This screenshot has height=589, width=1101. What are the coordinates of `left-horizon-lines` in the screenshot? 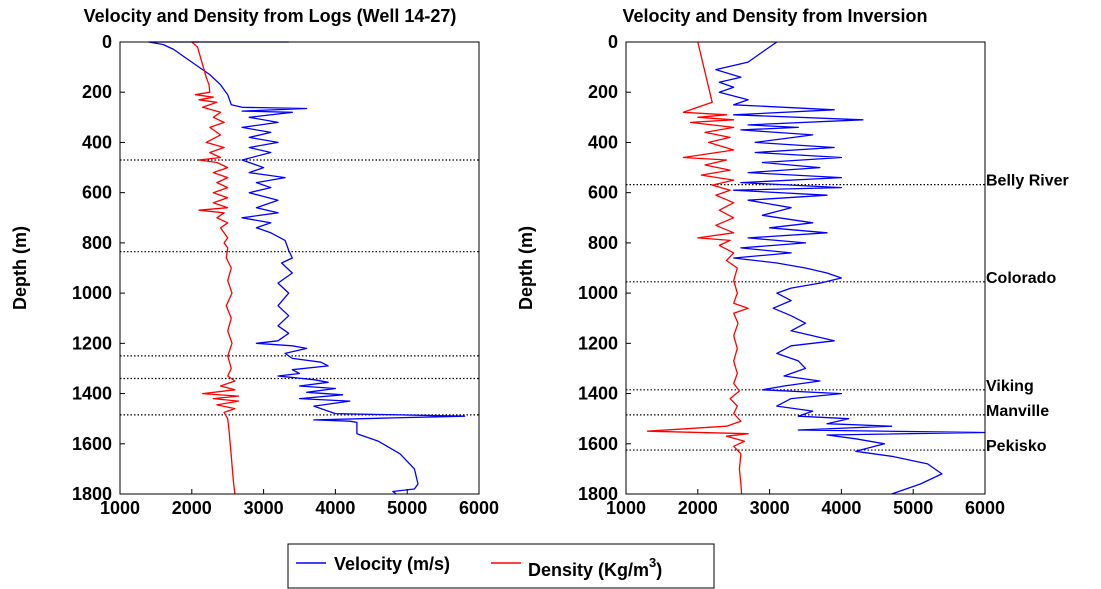 It's located at (299, 287).